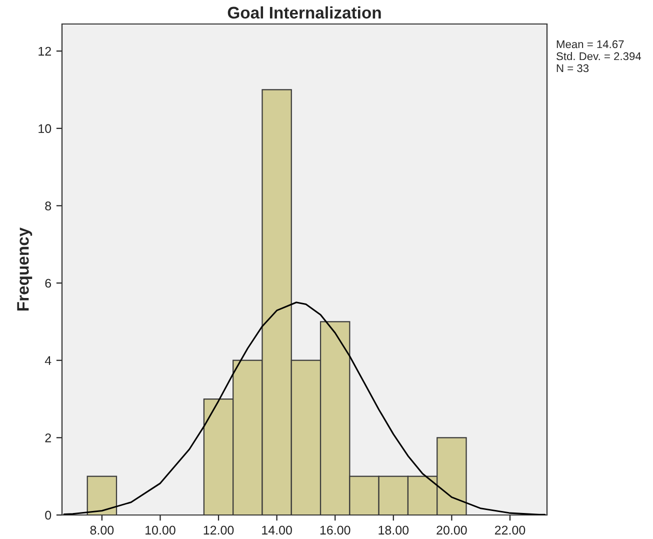 This screenshot has width=653, height=539. Describe the element at coordinates (48, 360) in the screenshot. I see `y-tick-label: 4` at that location.